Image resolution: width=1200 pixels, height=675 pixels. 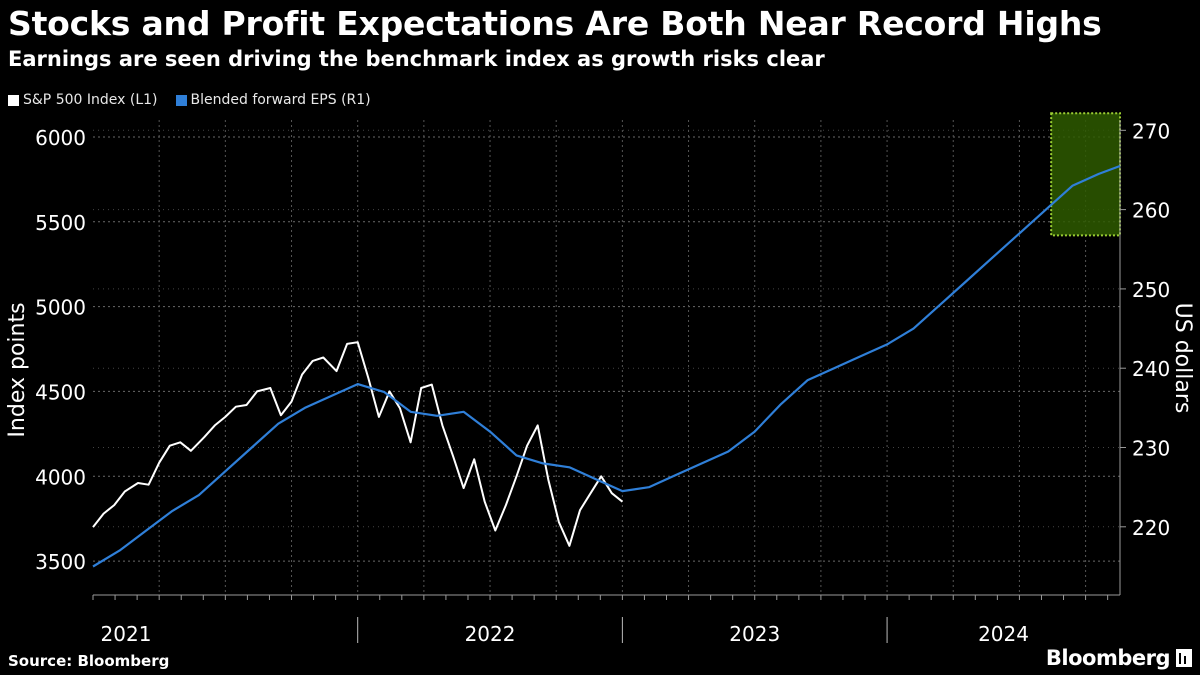 What do you see at coordinates (89, 661) in the screenshot?
I see `source-note: Source: Bloomberg` at bounding box center [89, 661].